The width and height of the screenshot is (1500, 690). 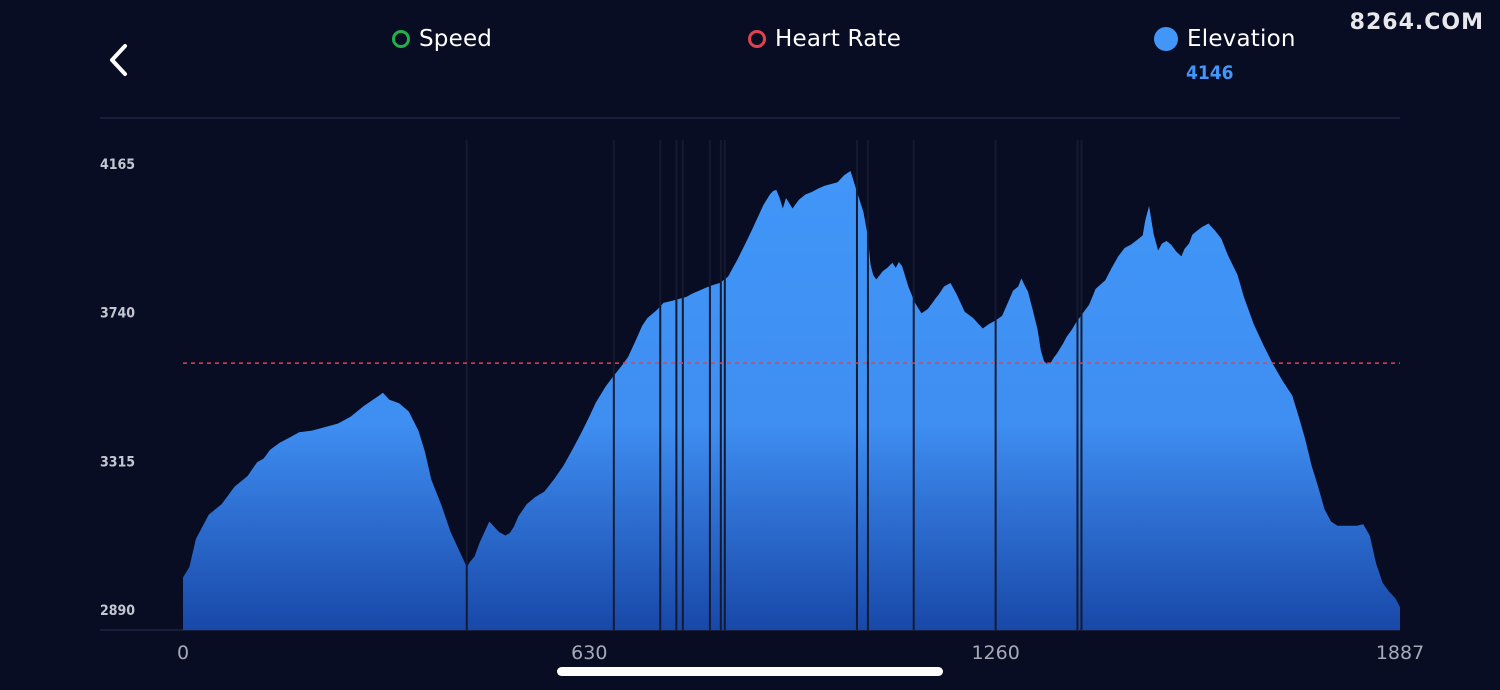 I want to click on y-tick-label-2: 3315, so click(x=117, y=462).